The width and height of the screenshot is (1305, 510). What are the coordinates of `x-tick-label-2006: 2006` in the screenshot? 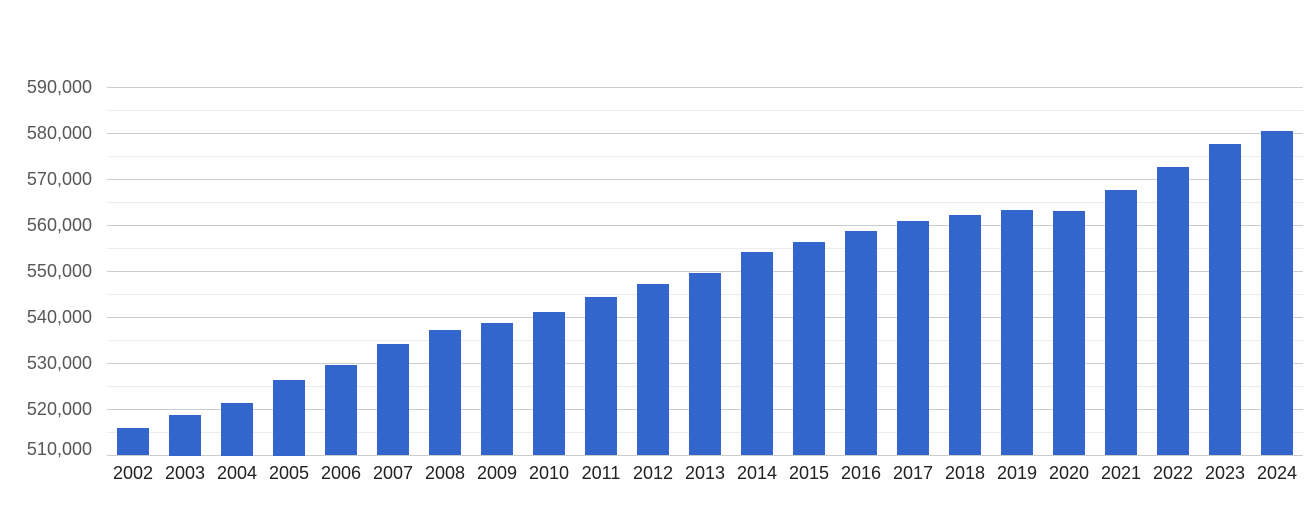 It's located at (341, 473).